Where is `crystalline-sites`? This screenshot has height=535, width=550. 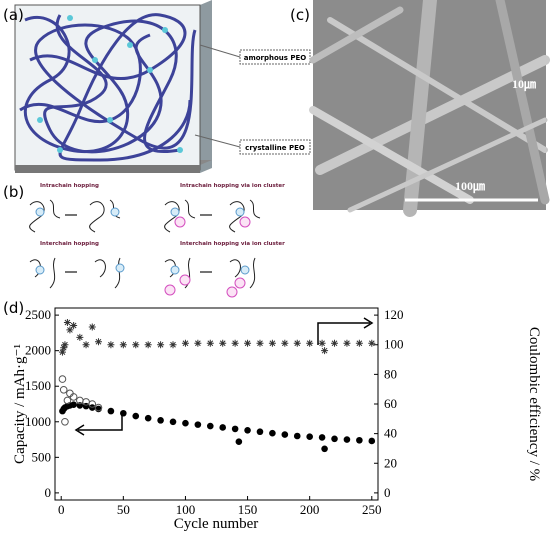
crystalline-sites is located at coordinates (110, 84).